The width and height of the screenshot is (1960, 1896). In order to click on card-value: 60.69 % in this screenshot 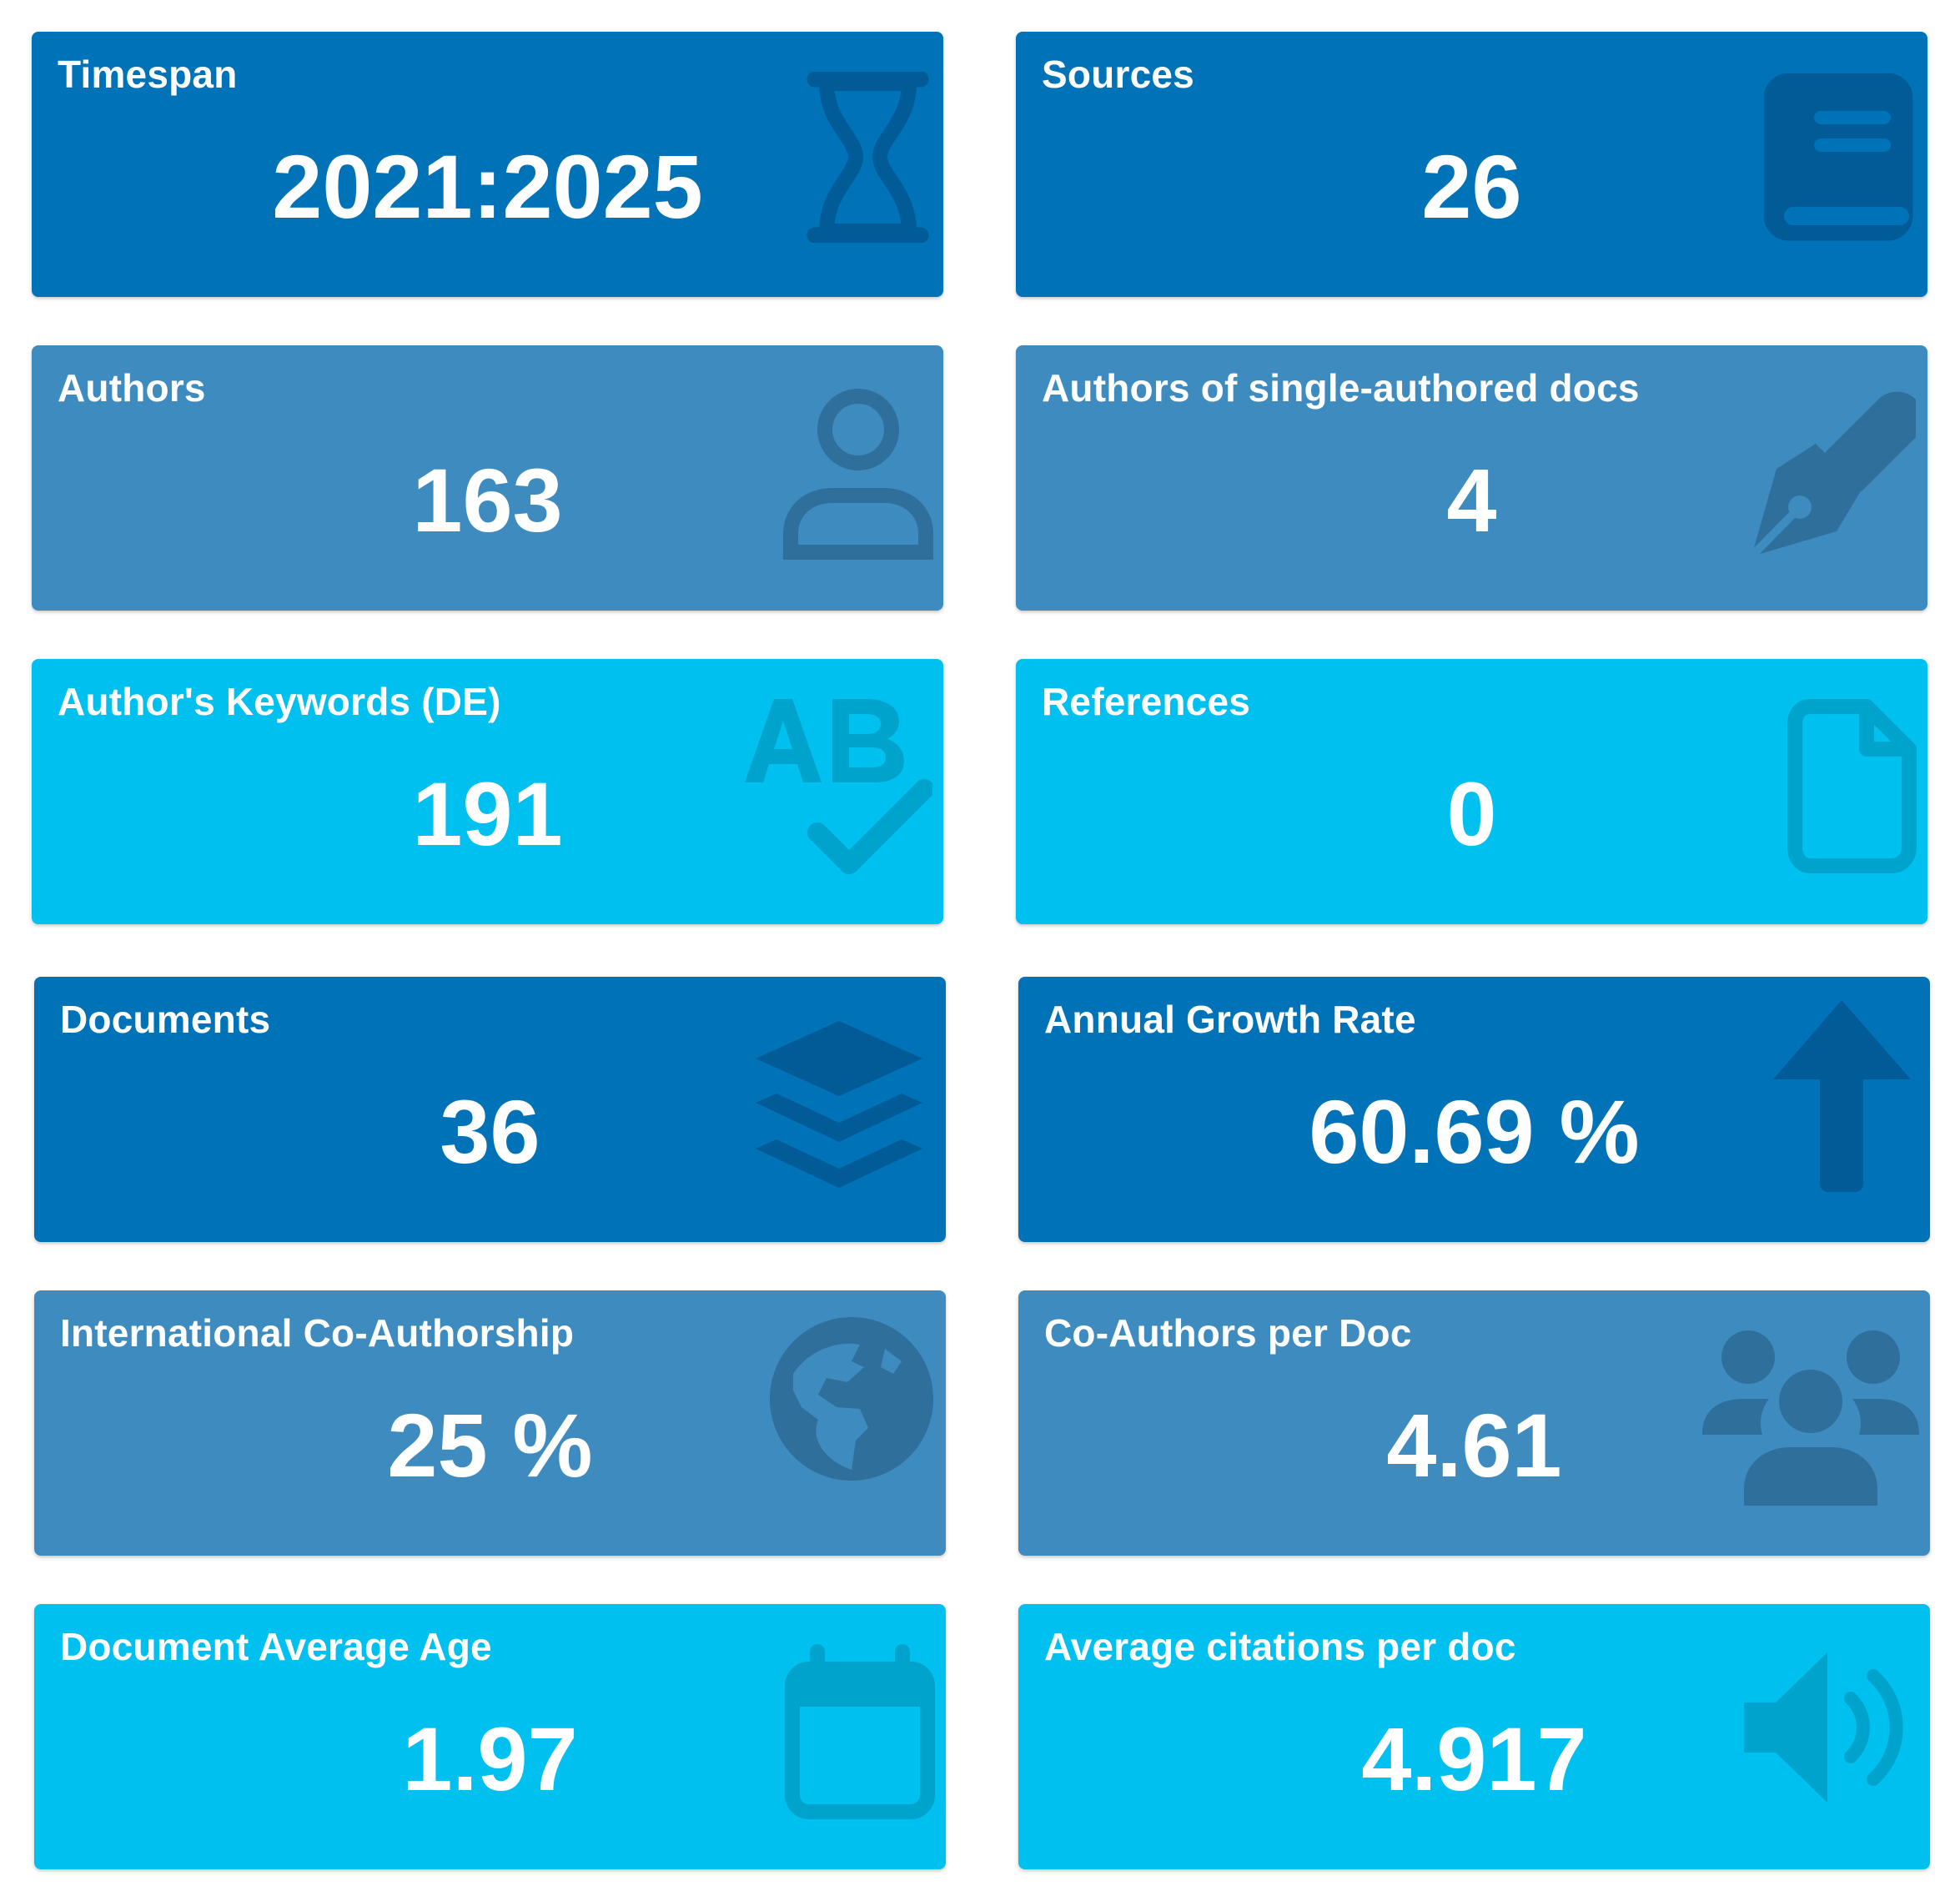, I will do `click(1474, 1131)`.